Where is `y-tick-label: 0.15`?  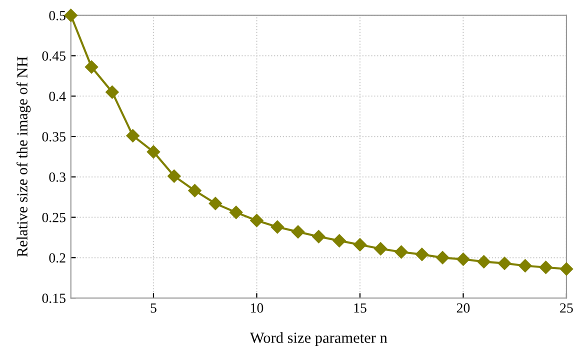 y-tick-label: 0.15 is located at coordinates (54, 299).